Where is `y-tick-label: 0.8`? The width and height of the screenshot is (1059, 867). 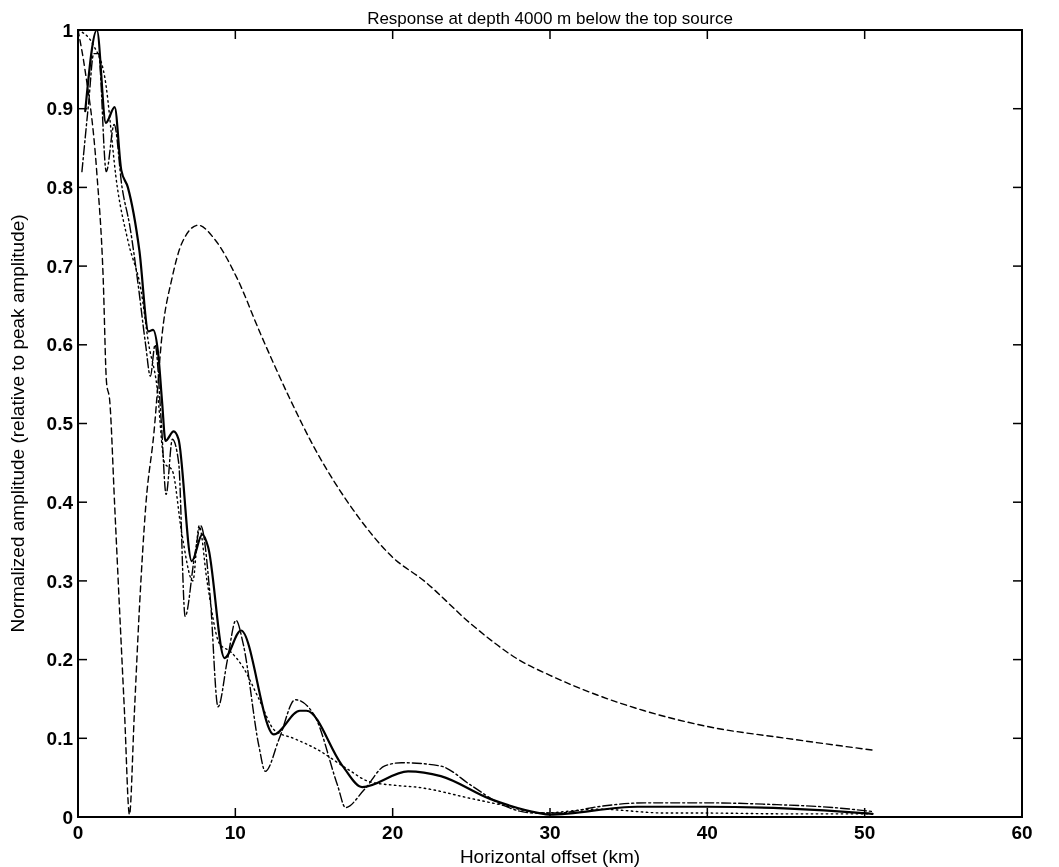
y-tick-label: 0.8 is located at coordinates (59, 188).